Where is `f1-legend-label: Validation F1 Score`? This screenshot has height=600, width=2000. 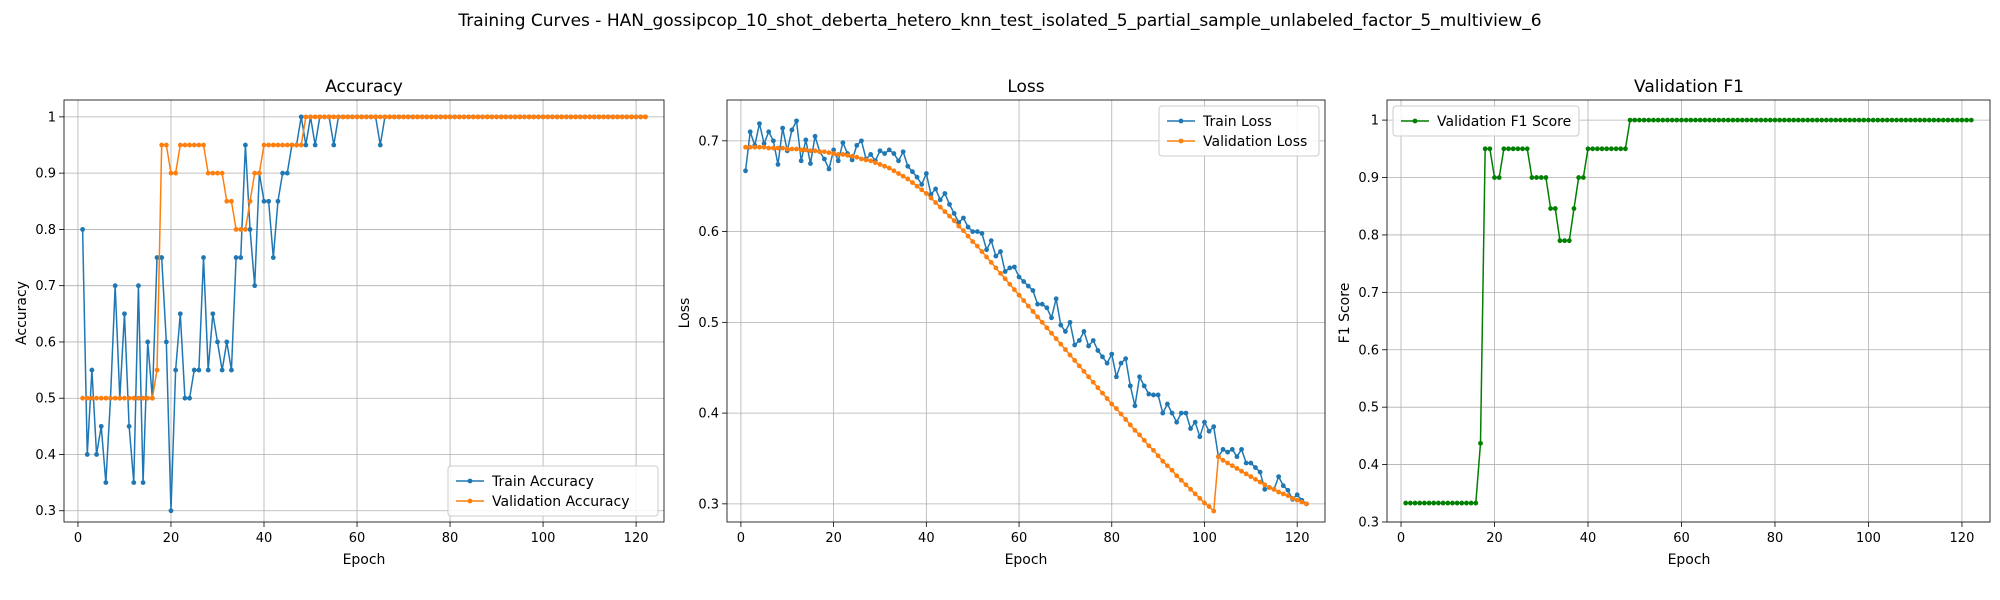
f1-legend-label: Validation F1 Score is located at coordinates (1504, 122).